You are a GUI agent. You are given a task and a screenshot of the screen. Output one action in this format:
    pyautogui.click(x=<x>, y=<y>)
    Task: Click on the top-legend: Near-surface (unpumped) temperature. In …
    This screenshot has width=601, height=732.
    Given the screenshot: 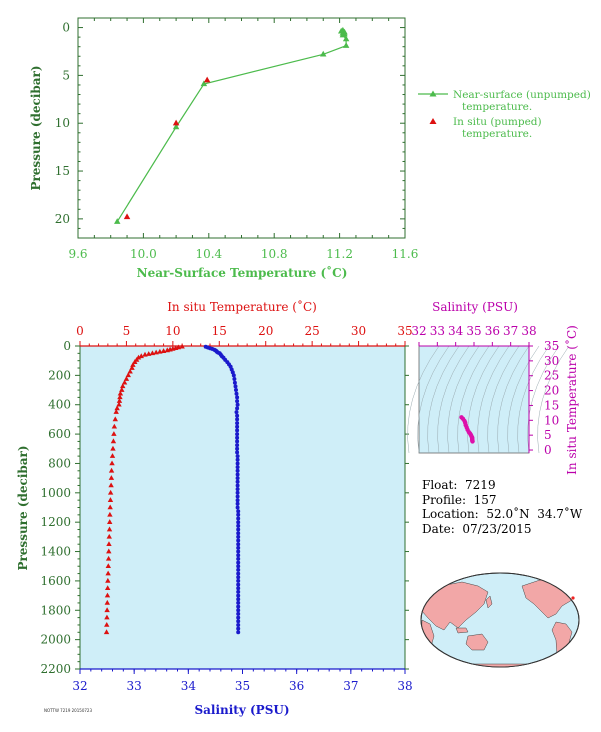 What is the action you would take?
    pyautogui.click(x=504, y=114)
    